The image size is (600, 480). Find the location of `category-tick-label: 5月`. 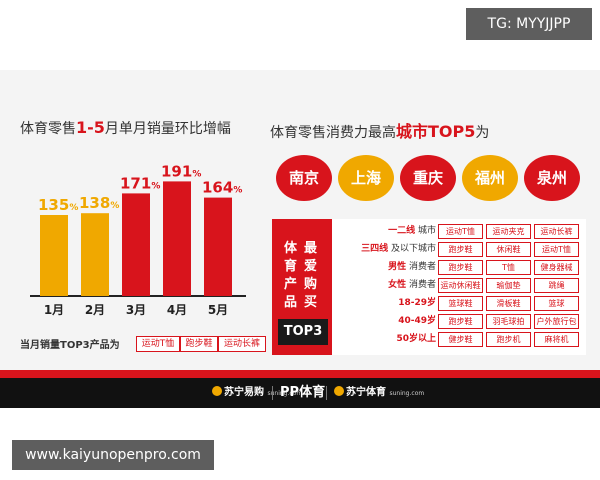

category-tick-label: 5月 is located at coordinates (218, 310).